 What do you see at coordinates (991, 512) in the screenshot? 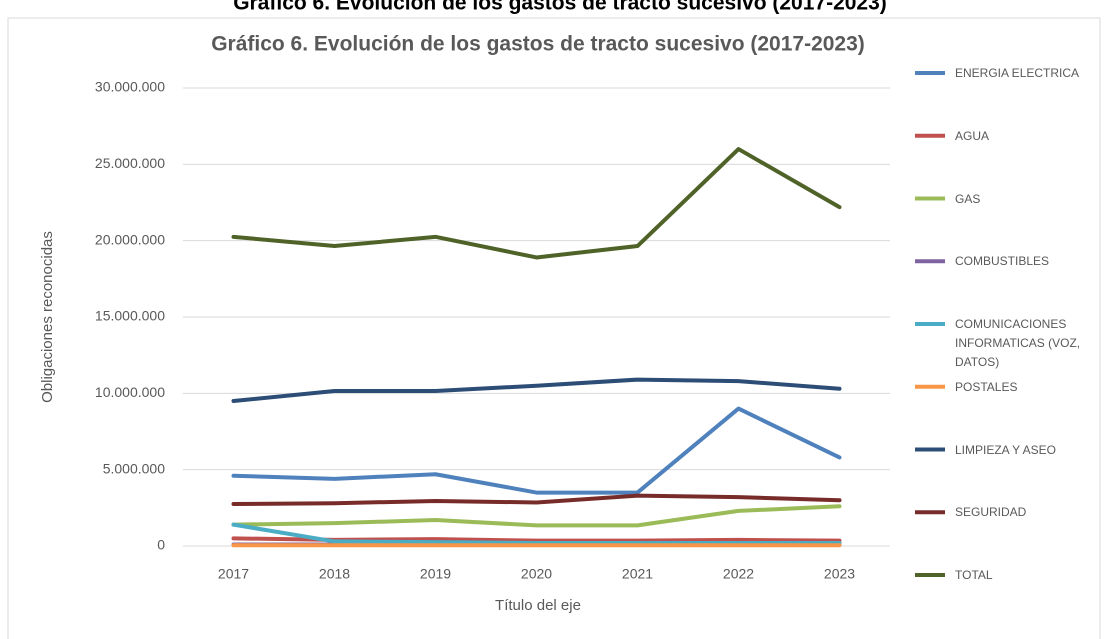
I see `legend-label: SEGURIDAD` at bounding box center [991, 512].